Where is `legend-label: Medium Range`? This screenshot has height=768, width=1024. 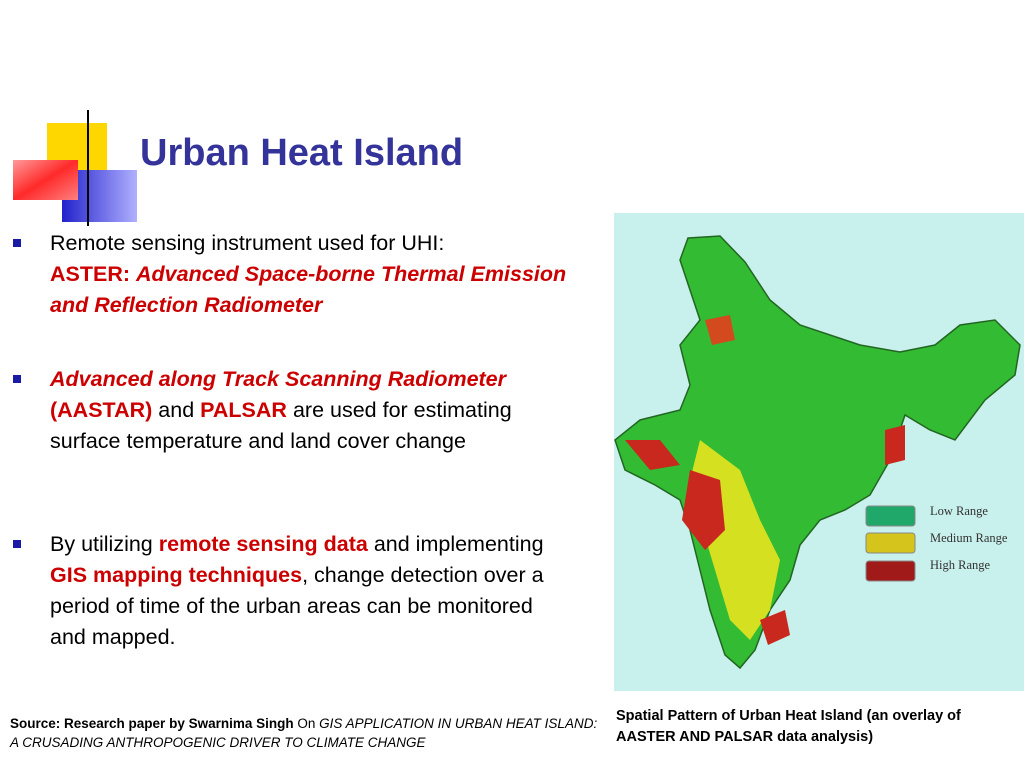
legend-label: Medium Range is located at coordinates (969, 538).